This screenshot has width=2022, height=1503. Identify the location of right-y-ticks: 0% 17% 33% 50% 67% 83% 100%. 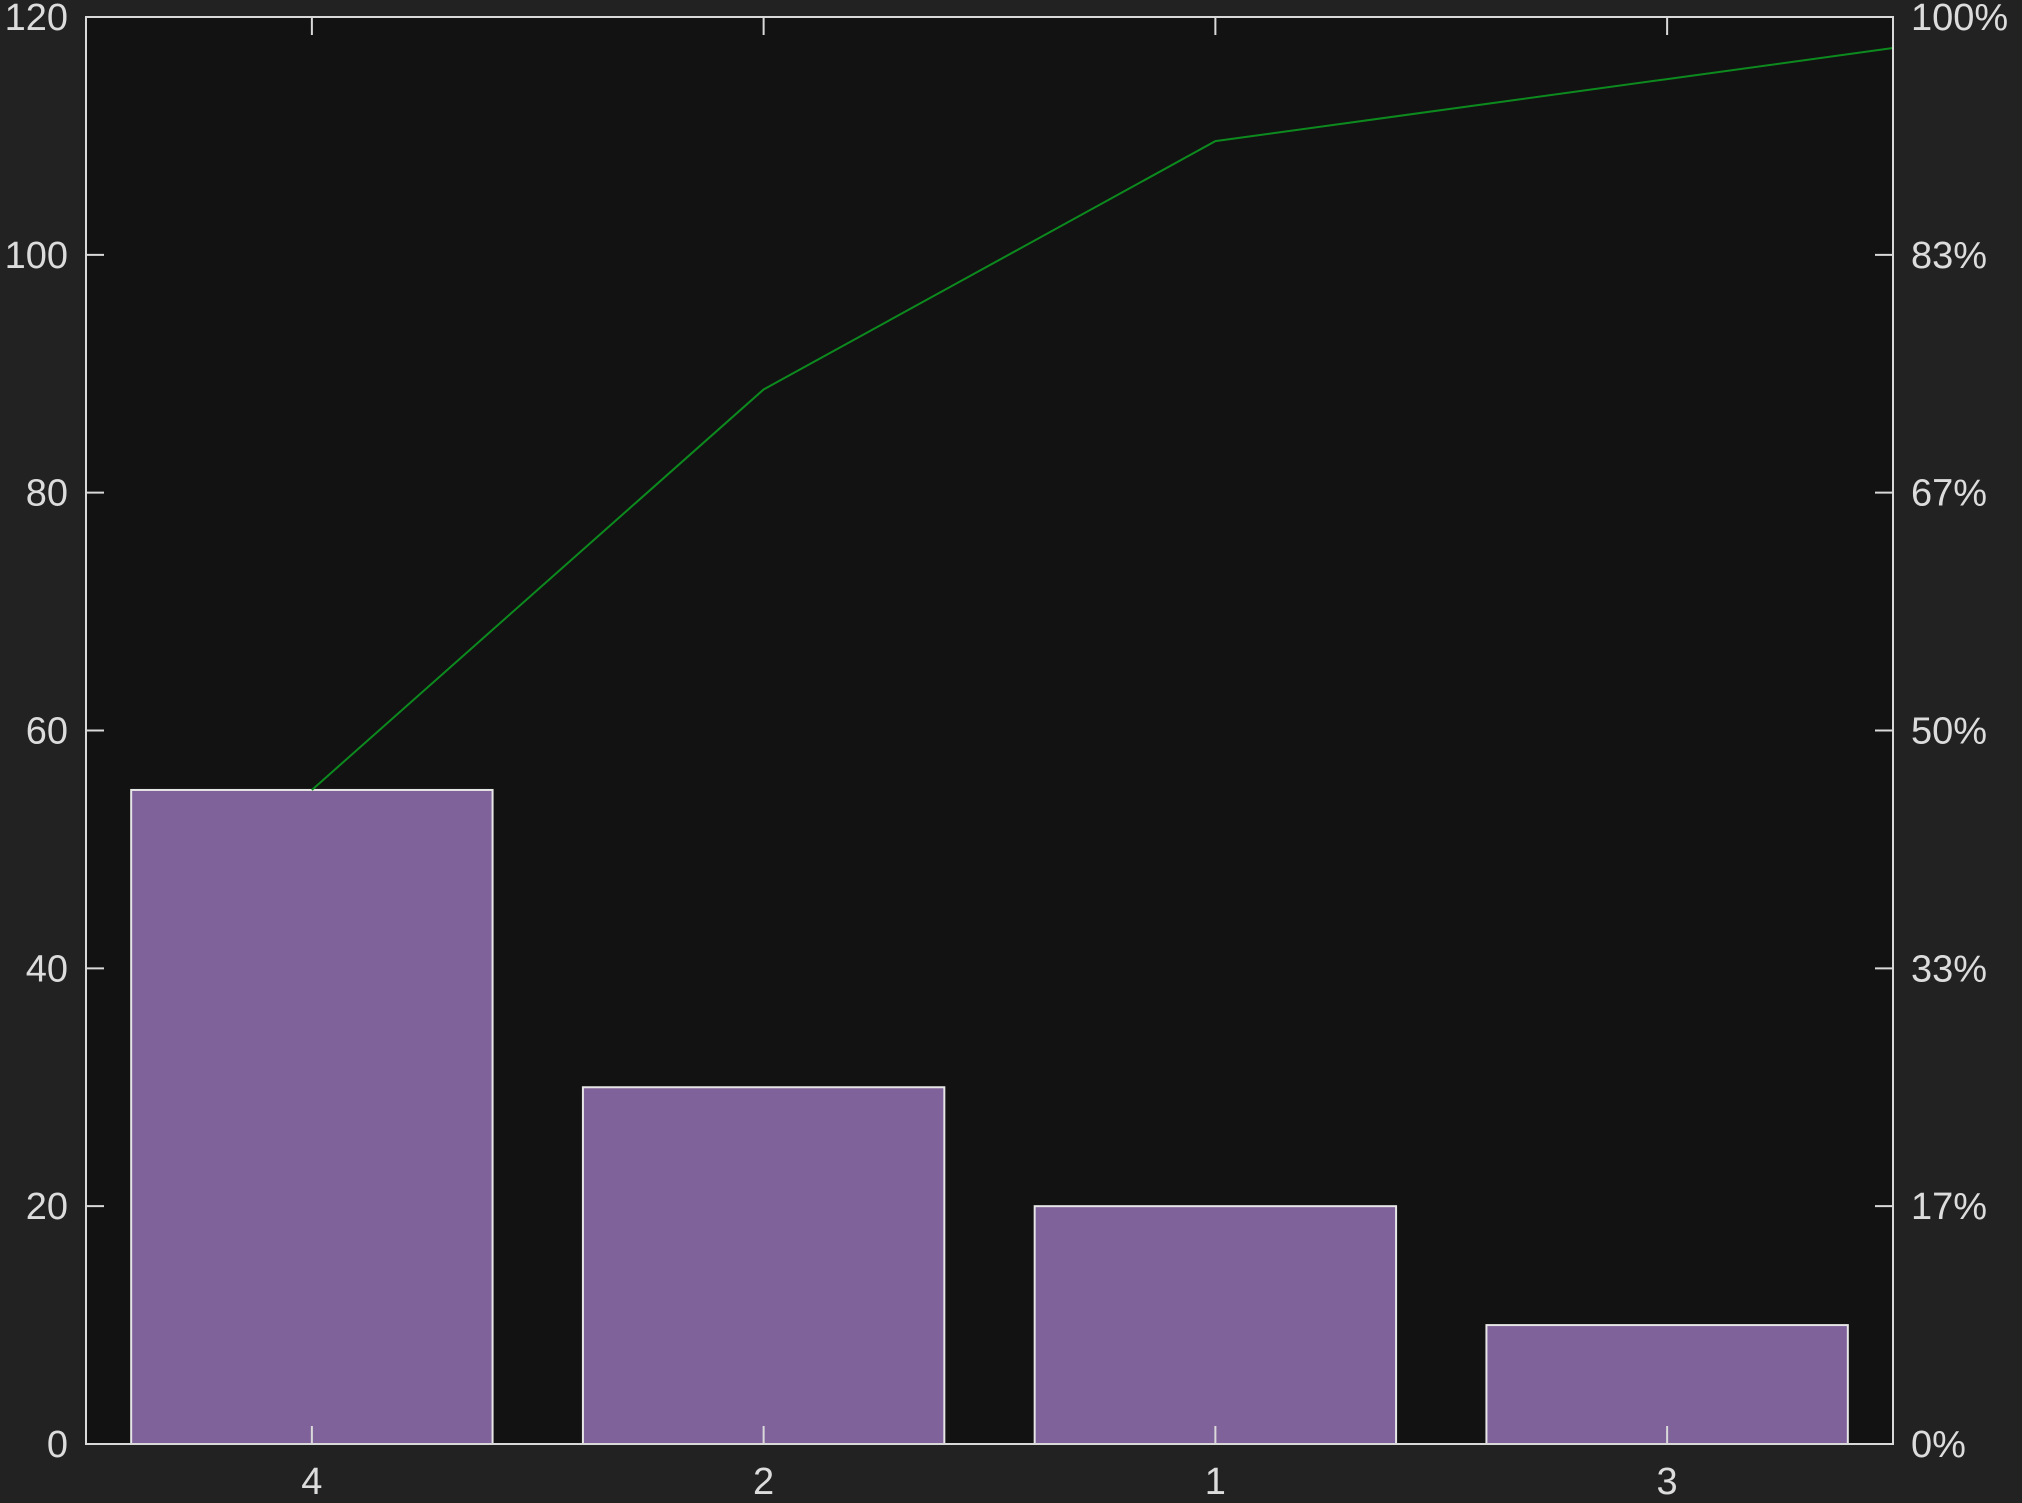
(1941, 733).